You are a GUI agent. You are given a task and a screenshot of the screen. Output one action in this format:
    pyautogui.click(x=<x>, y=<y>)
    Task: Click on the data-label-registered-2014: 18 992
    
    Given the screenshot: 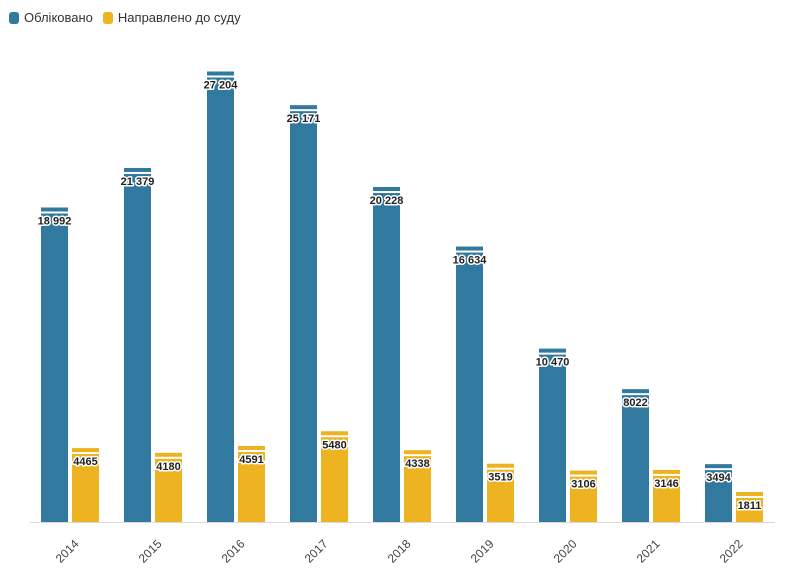 What is the action you would take?
    pyautogui.click(x=55, y=221)
    